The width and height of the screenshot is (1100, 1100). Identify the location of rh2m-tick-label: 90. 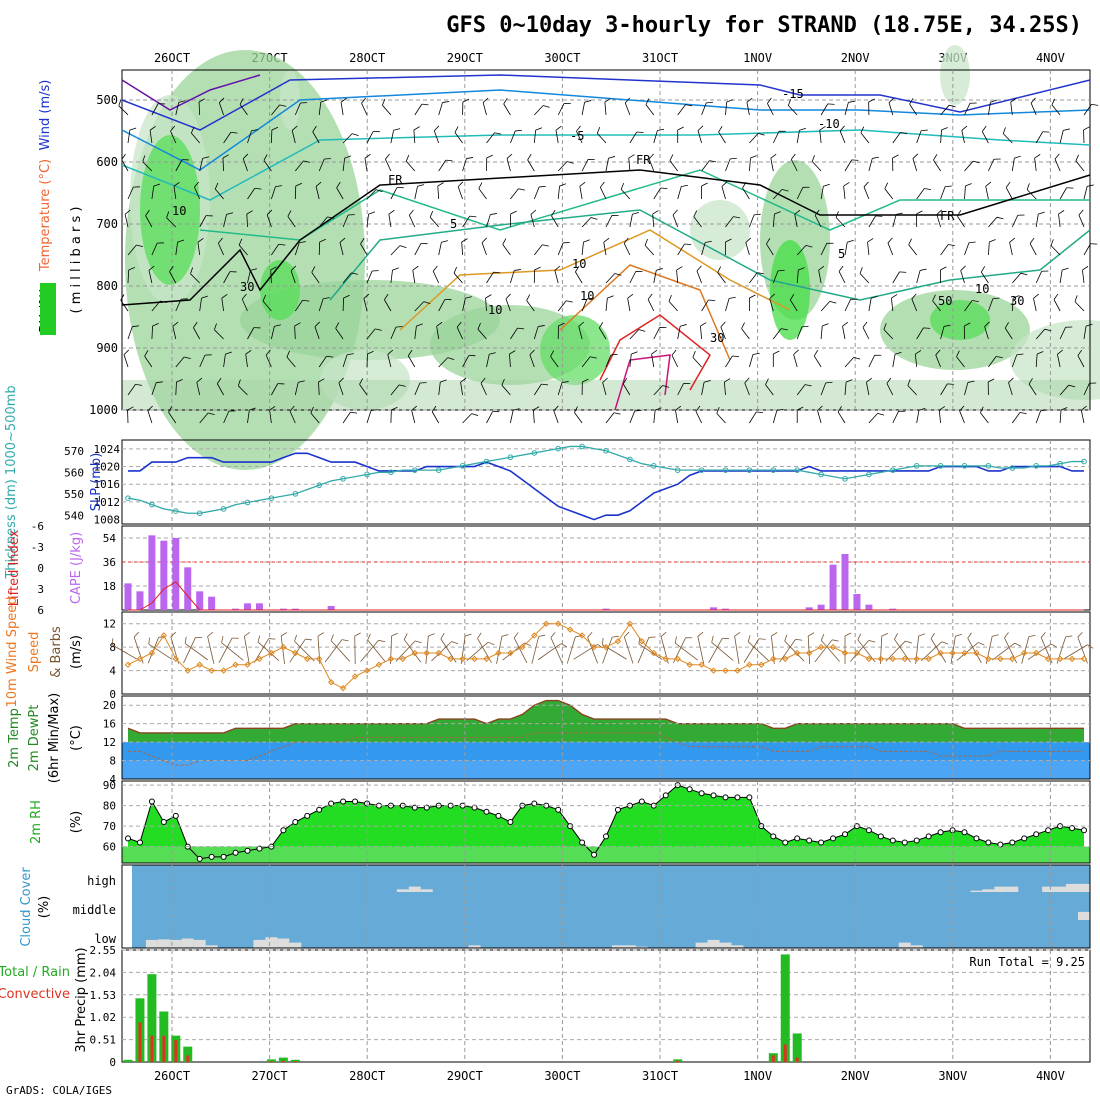
(109, 785).